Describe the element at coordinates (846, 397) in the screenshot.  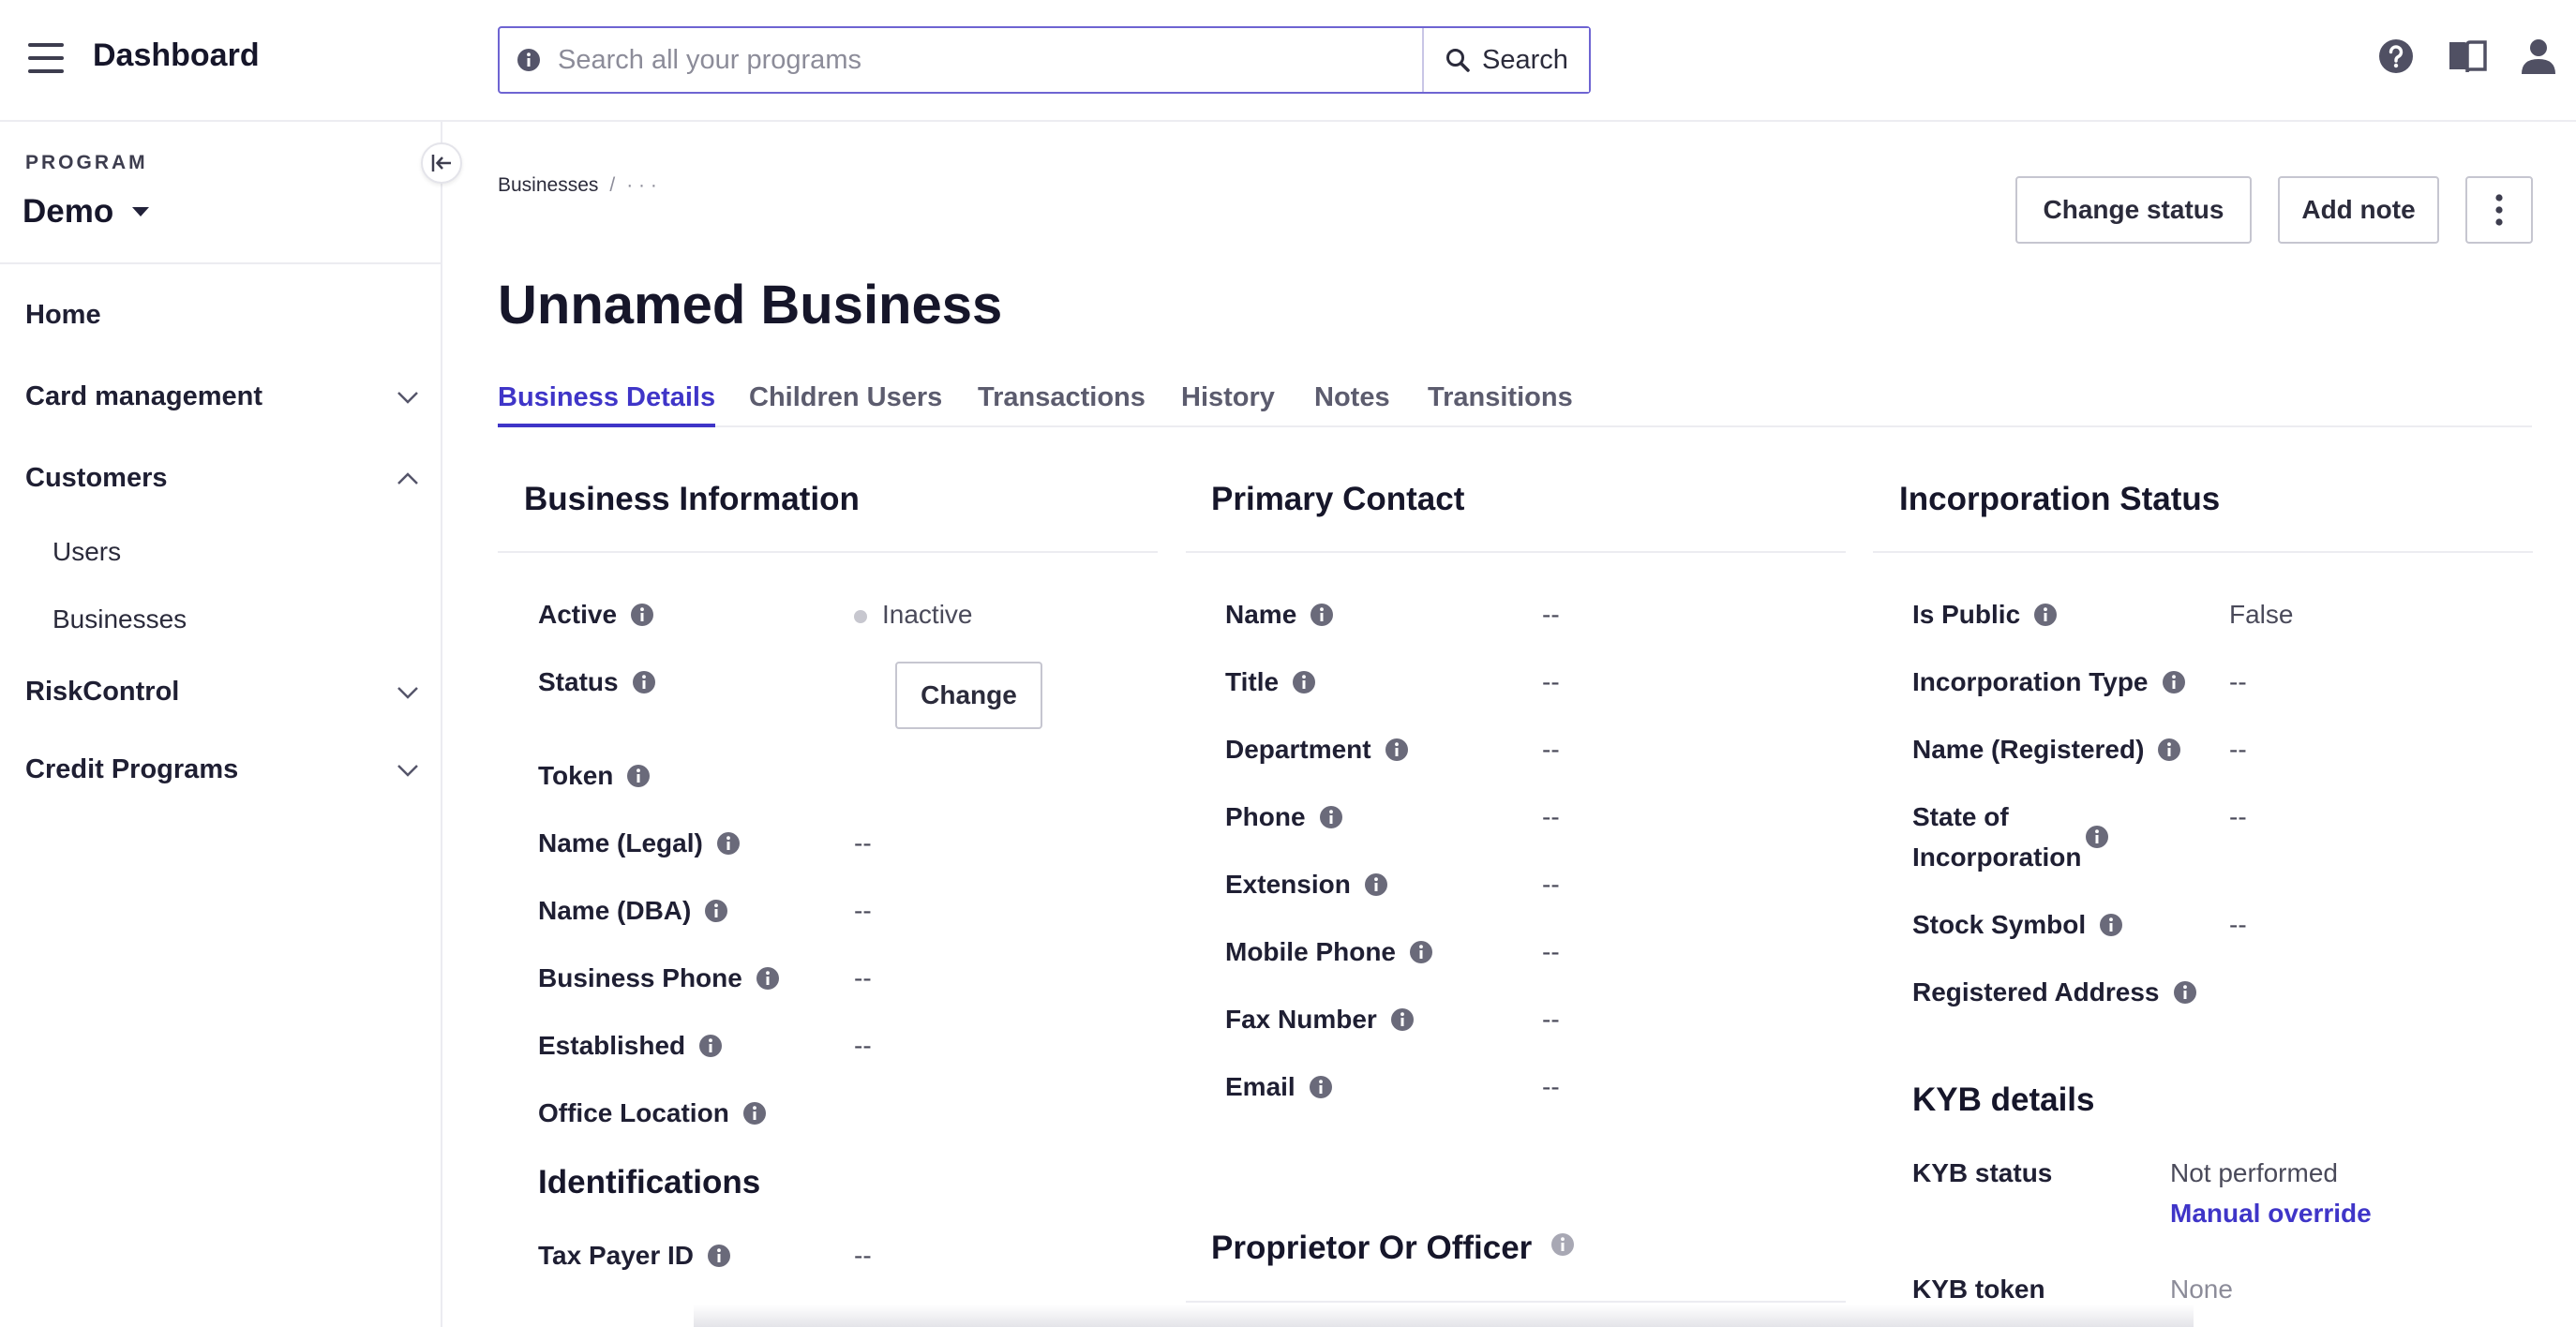
I see `tab-children-users: Children Users` at that location.